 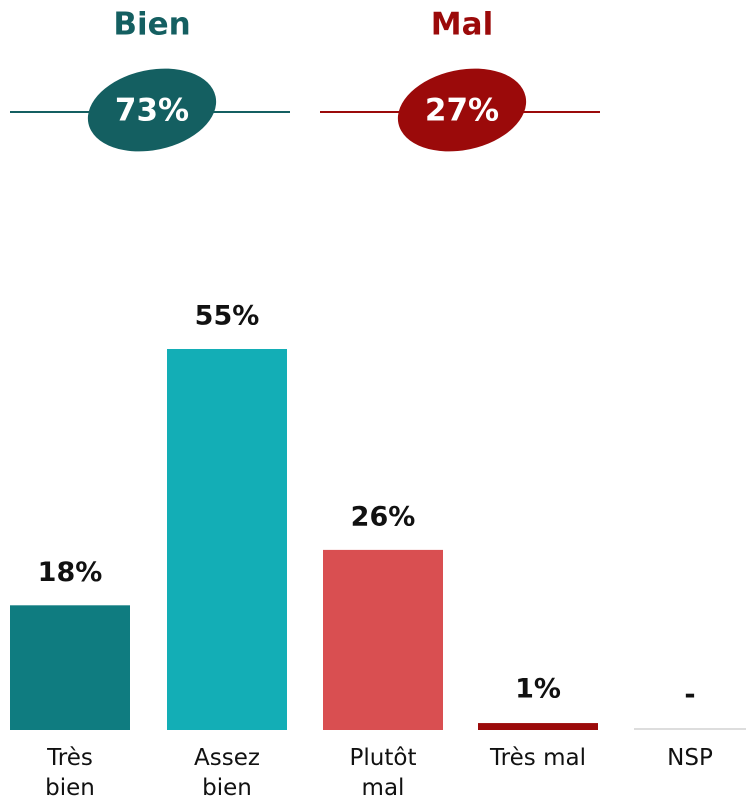 I want to click on x-tick-label: Plutôt mal, so click(x=383, y=773).